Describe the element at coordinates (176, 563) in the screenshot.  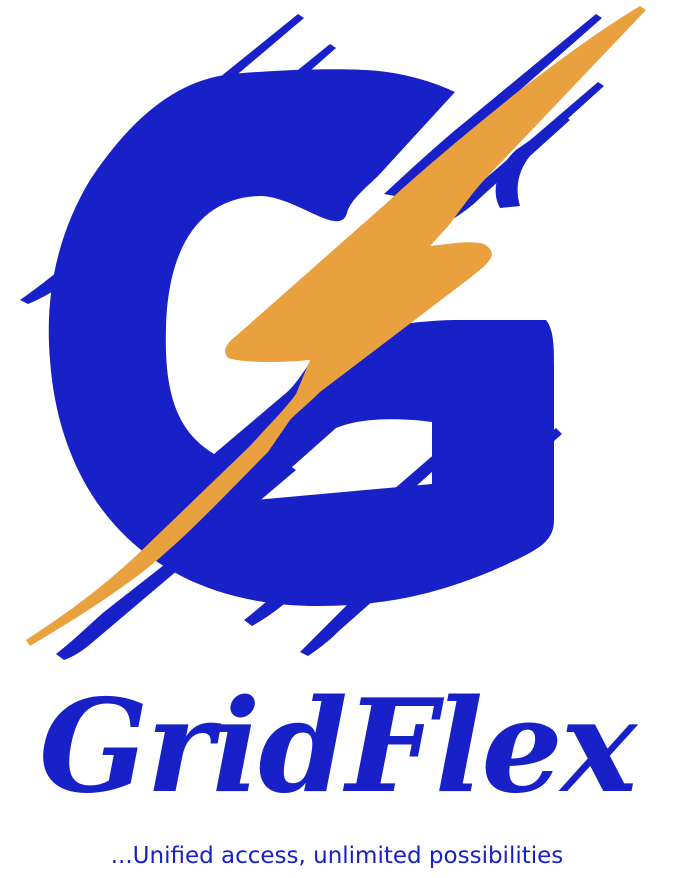
I see `streak-lower-left` at that location.